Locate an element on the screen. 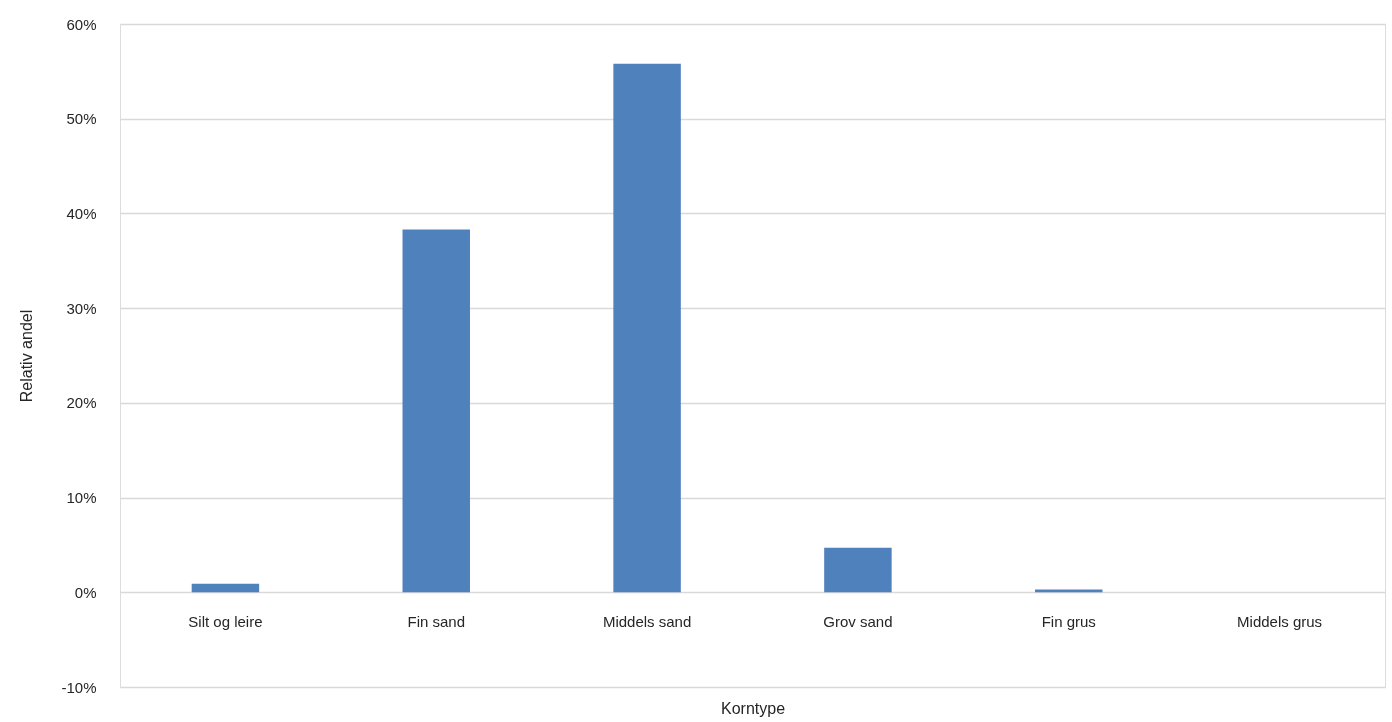  y-tick-label: 20% is located at coordinates (81, 403).